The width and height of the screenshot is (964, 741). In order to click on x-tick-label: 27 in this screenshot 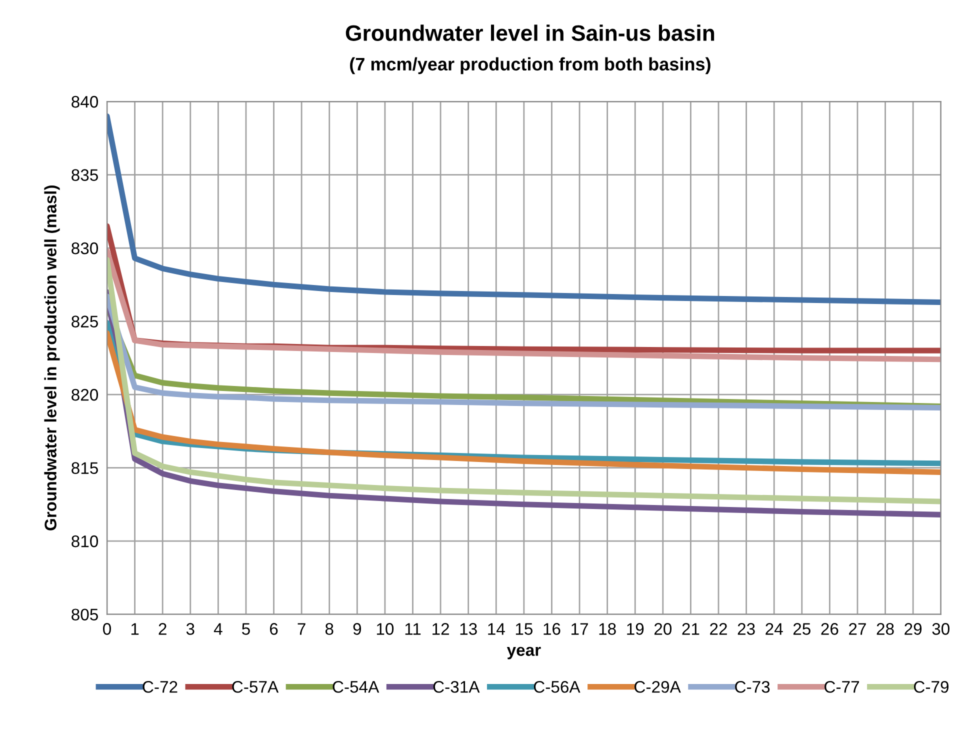, I will do `click(857, 629)`.